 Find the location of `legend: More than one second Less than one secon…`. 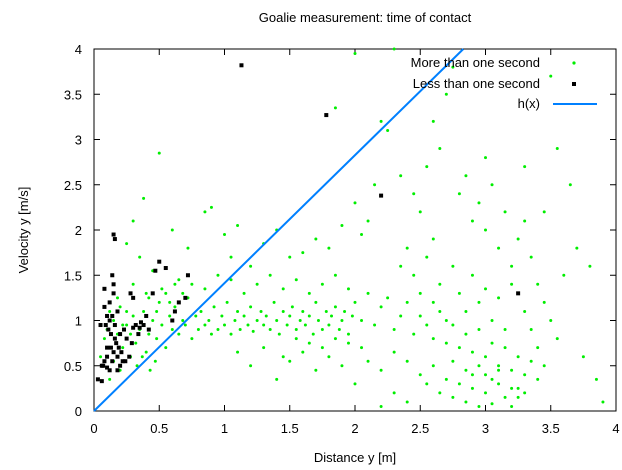

legend: More than one second Less than one secon… is located at coordinates (504, 83).